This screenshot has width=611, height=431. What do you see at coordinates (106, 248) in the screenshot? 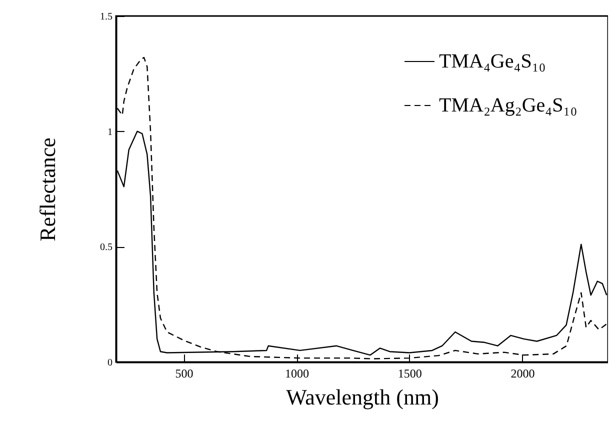
I see `y-tick-label: 0.5` at bounding box center [106, 248].